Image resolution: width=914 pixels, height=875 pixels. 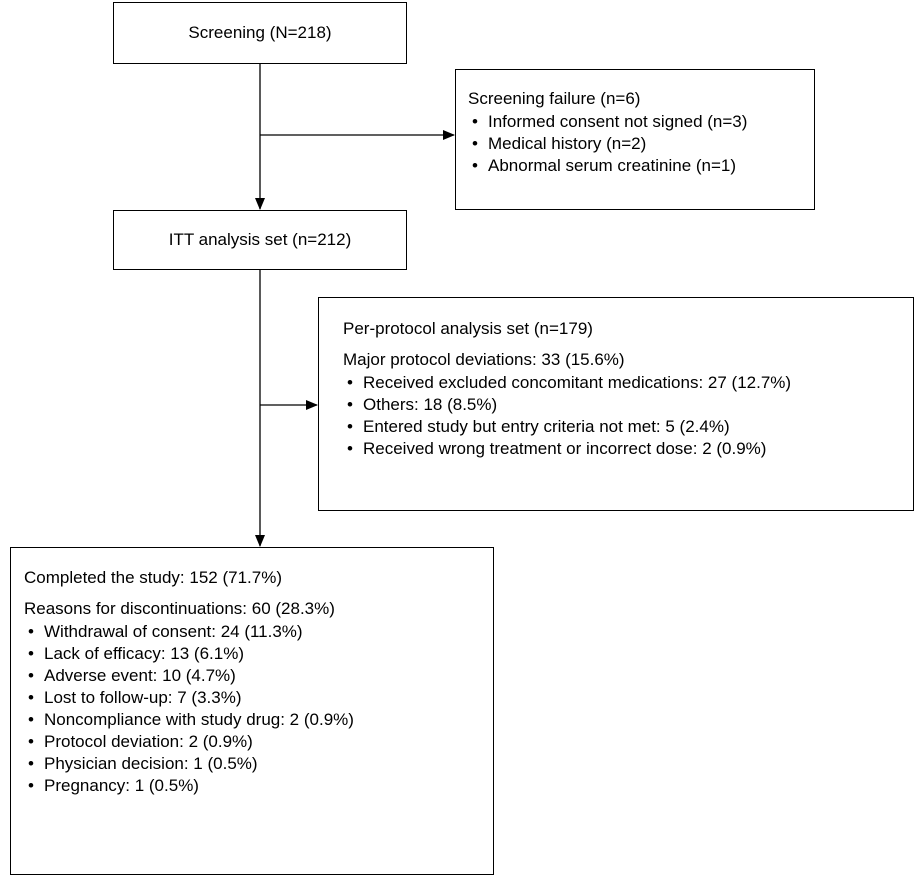 What do you see at coordinates (258, 632) in the screenshot?
I see `list-item: Withdrawal of consent: 24 (11.3%)` at bounding box center [258, 632].